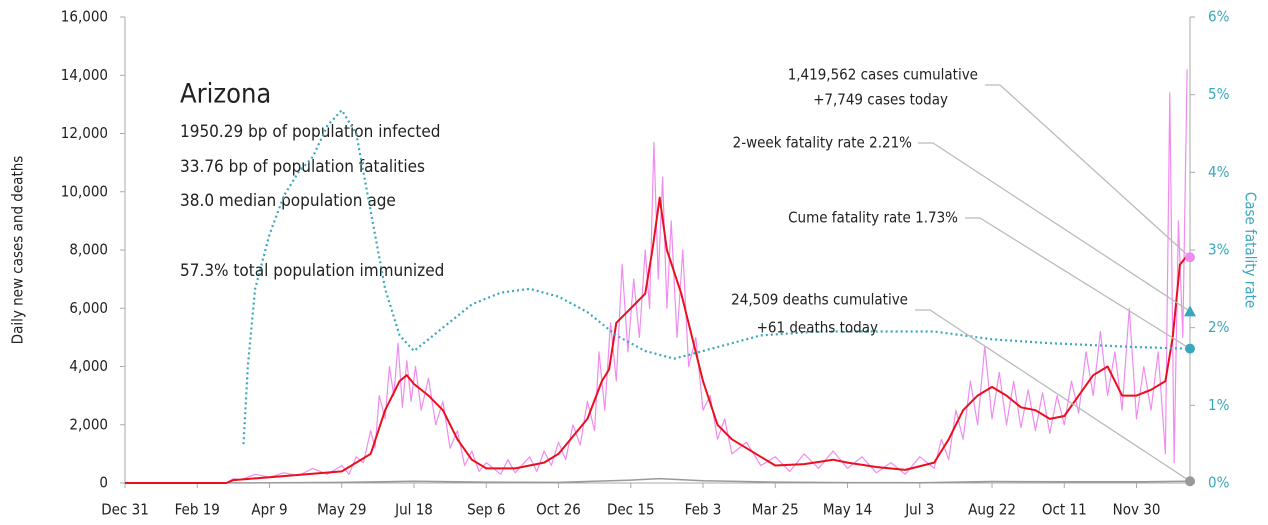 The image size is (1268, 525). I want to click on x-tick-label: Feb 19, so click(197, 510).